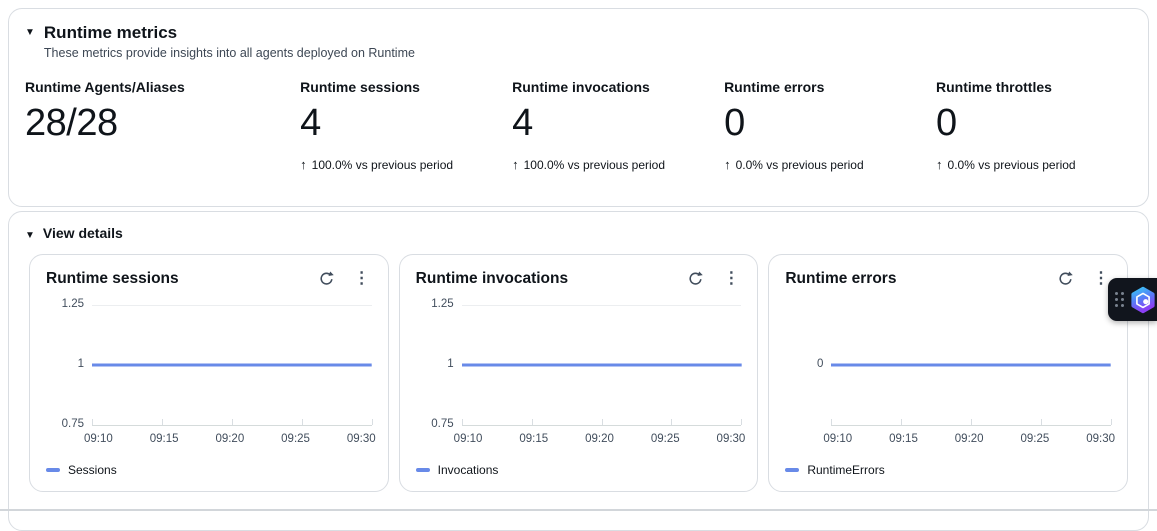 The height and width of the screenshot is (531, 1157). Describe the element at coordinates (112, 278) in the screenshot. I see `chart-title: Runtime sessions` at that location.